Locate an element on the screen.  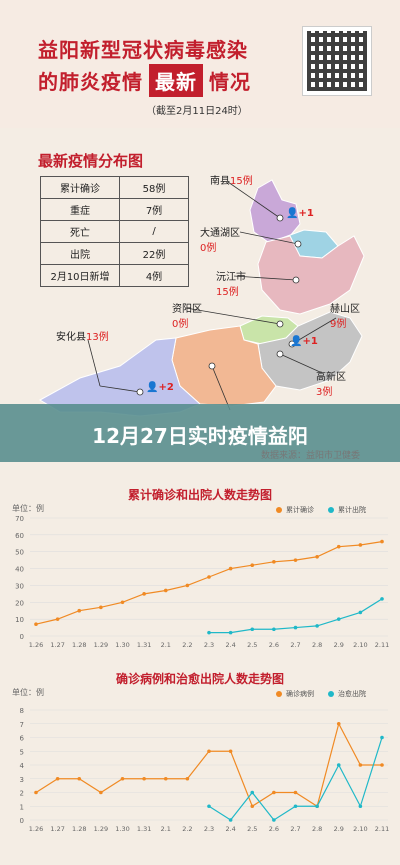
header-date-note: （截至2月11日24时） is located at coordinates (197, 111).